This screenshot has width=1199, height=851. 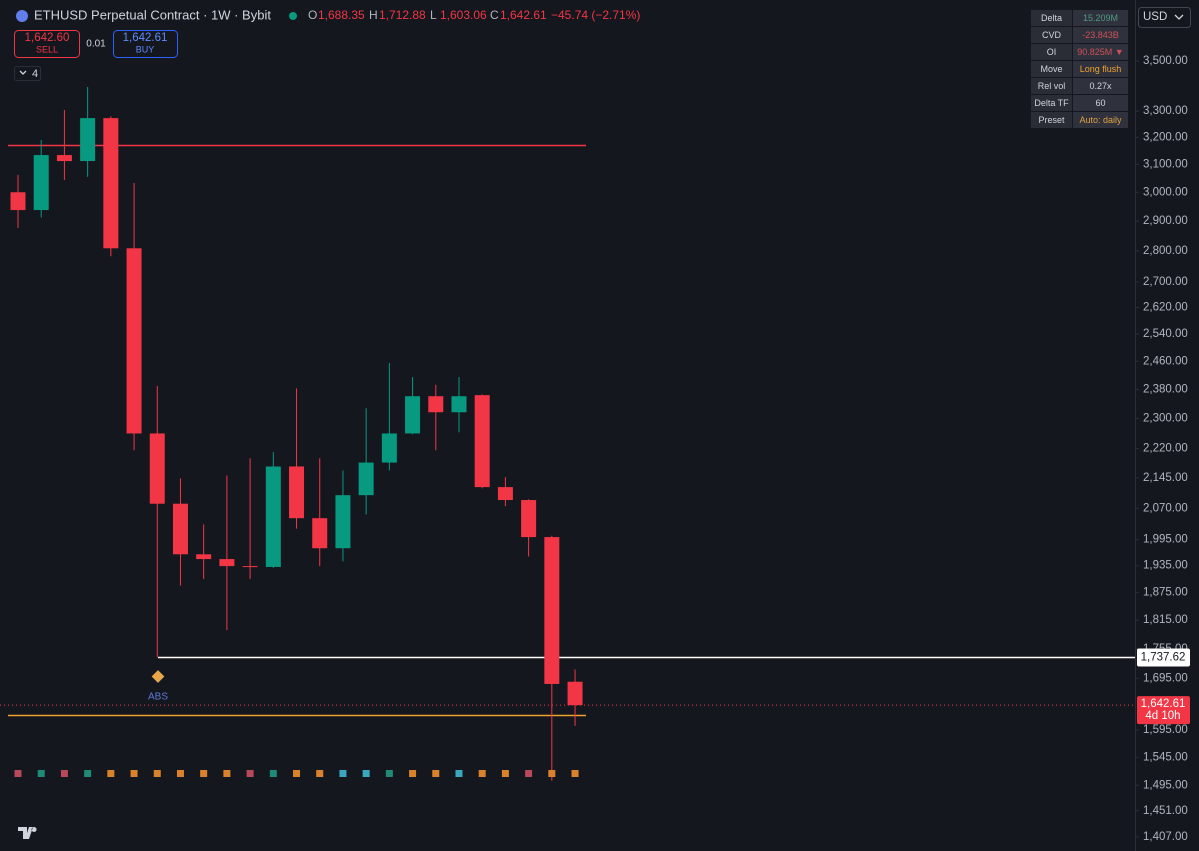 I want to click on y-tick-label: 3,500.00, so click(x=1165, y=61).